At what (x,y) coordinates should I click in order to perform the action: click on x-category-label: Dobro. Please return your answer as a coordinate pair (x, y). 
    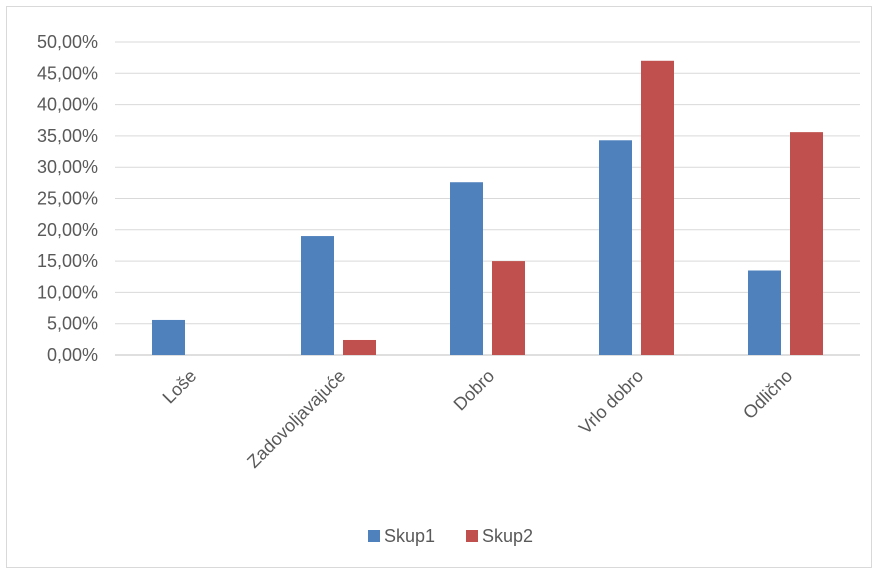
    Looking at the image, I should click on (474, 390).